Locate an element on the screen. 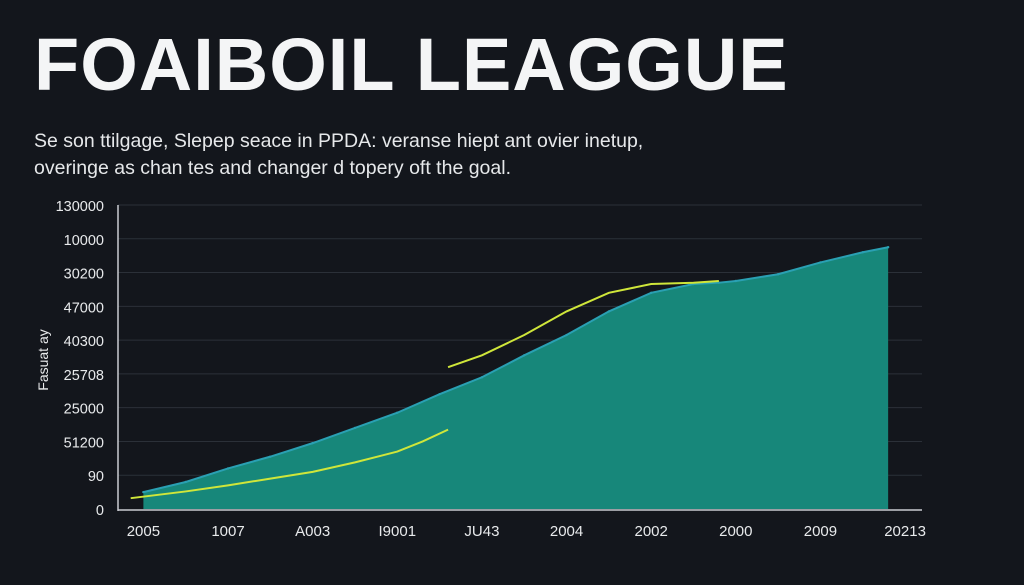  x-tick-label-5: 2004 is located at coordinates (566, 531).